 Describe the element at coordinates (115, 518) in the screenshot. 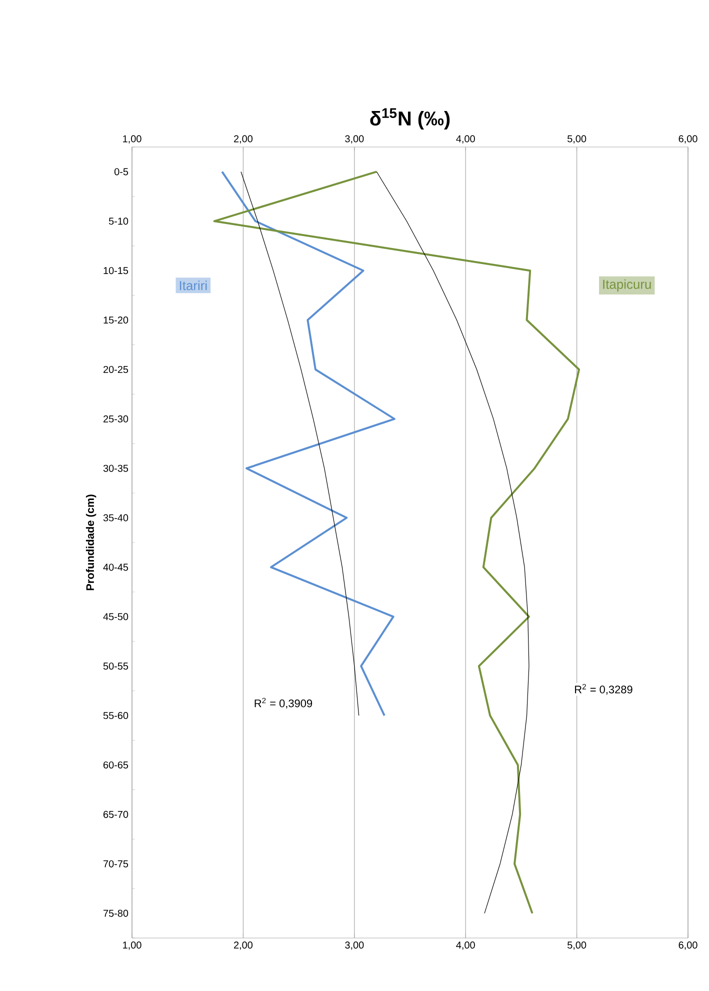

I see `y-tick-label: 35-40` at that location.